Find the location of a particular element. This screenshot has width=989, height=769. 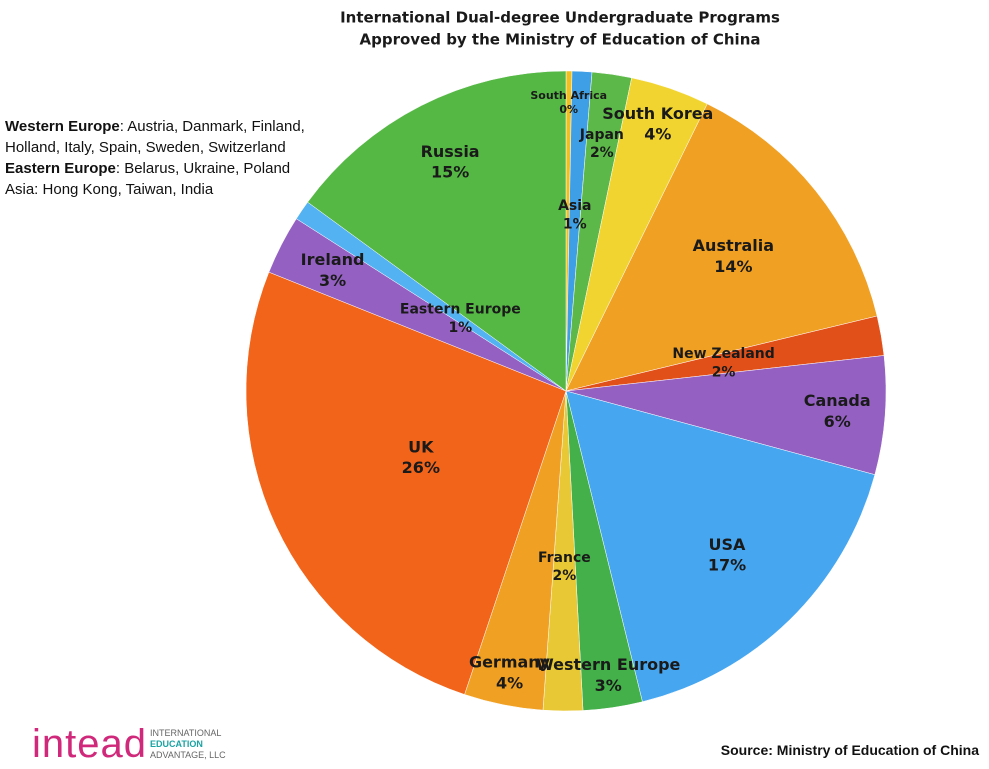

note: Asia: Hong Kong, Taiwan, India is located at coordinates (177, 189).